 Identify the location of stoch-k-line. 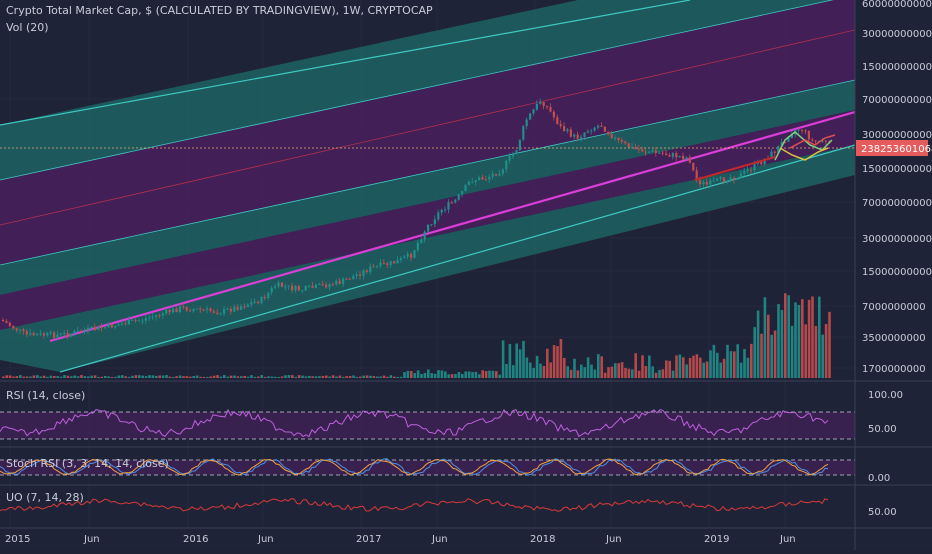
(414, 467).